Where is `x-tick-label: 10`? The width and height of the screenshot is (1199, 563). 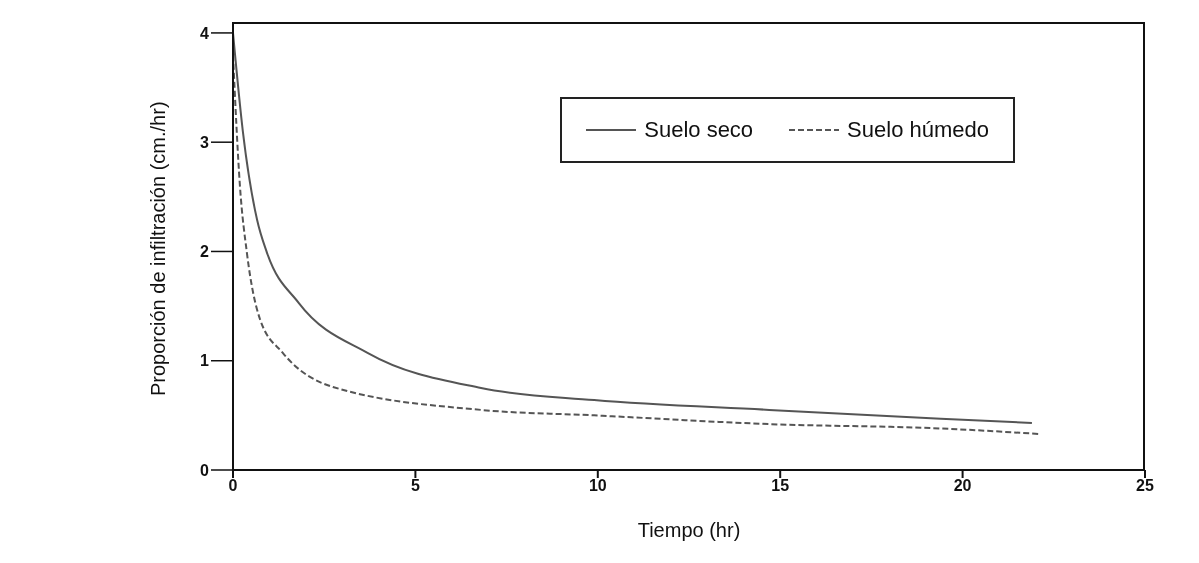
x-tick-label: 10 is located at coordinates (597, 486).